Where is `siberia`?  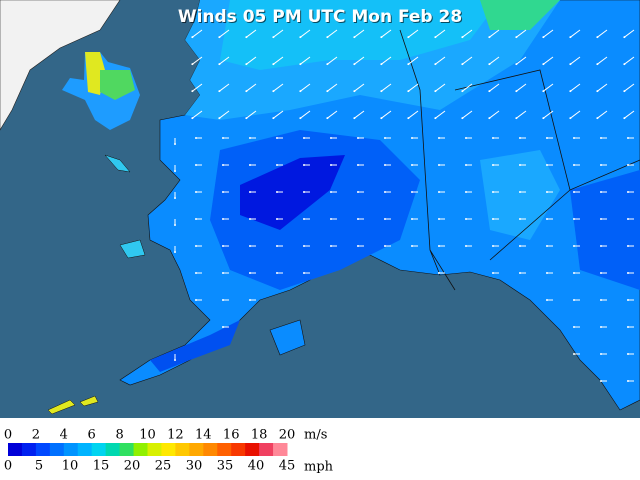 siberia is located at coordinates (60, 65).